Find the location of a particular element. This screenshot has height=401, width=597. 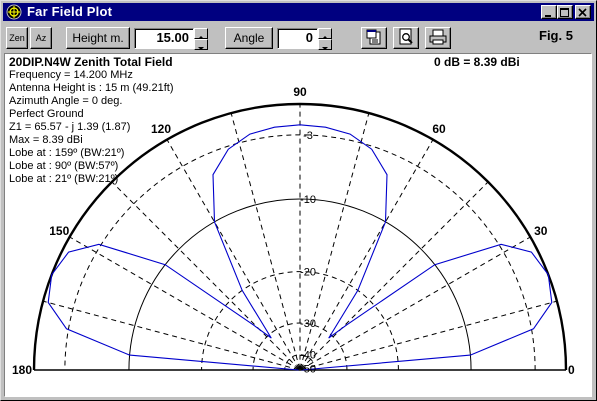

properties-button is located at coordinates (374, 38).